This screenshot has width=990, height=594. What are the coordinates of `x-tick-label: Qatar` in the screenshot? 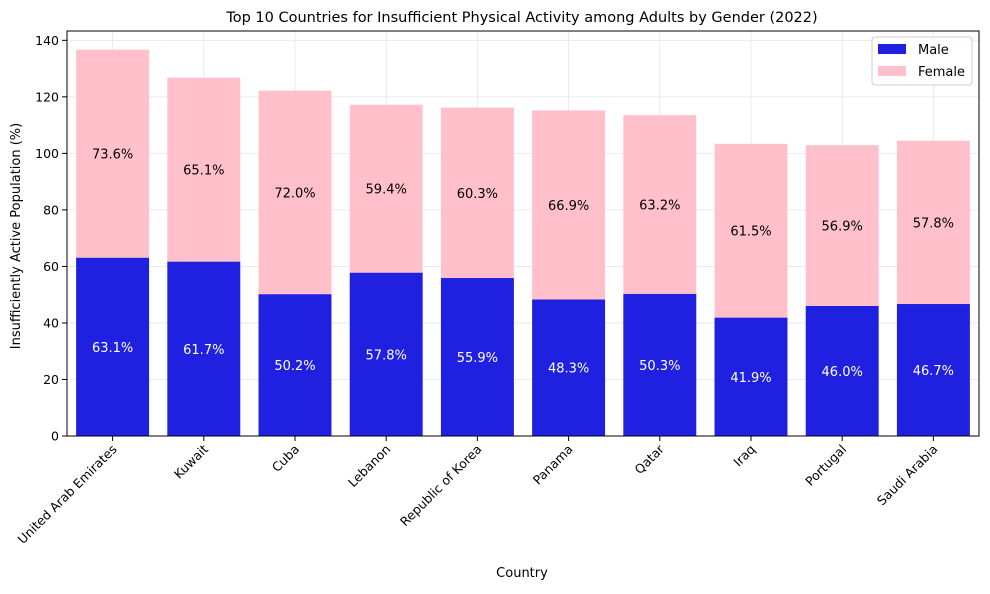 It's located at (649, 459).